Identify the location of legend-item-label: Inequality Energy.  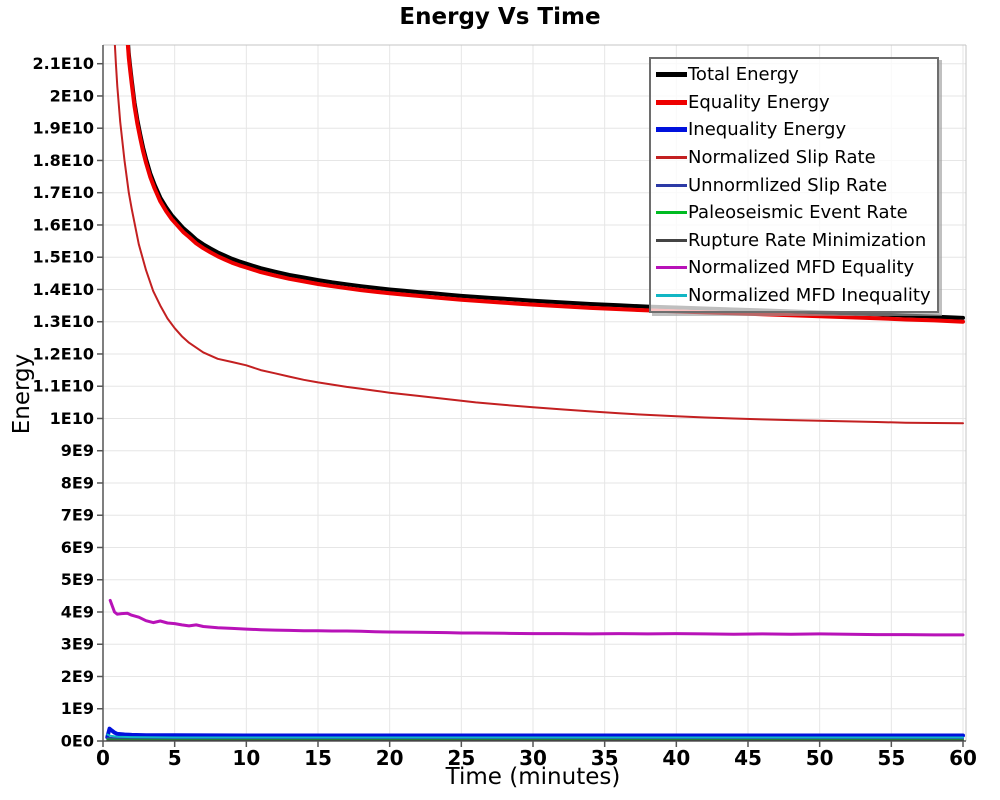
(767, 130).